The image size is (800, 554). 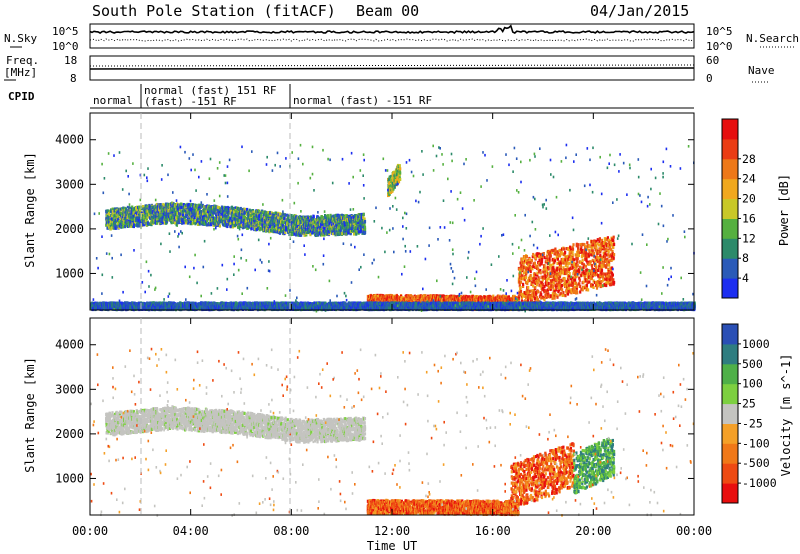 What do you see at coordinates (210, 90) in the screenshot?
I see `cpid-segment-2a: normal (fast) 151 RF` at bounding box center [210, 90].